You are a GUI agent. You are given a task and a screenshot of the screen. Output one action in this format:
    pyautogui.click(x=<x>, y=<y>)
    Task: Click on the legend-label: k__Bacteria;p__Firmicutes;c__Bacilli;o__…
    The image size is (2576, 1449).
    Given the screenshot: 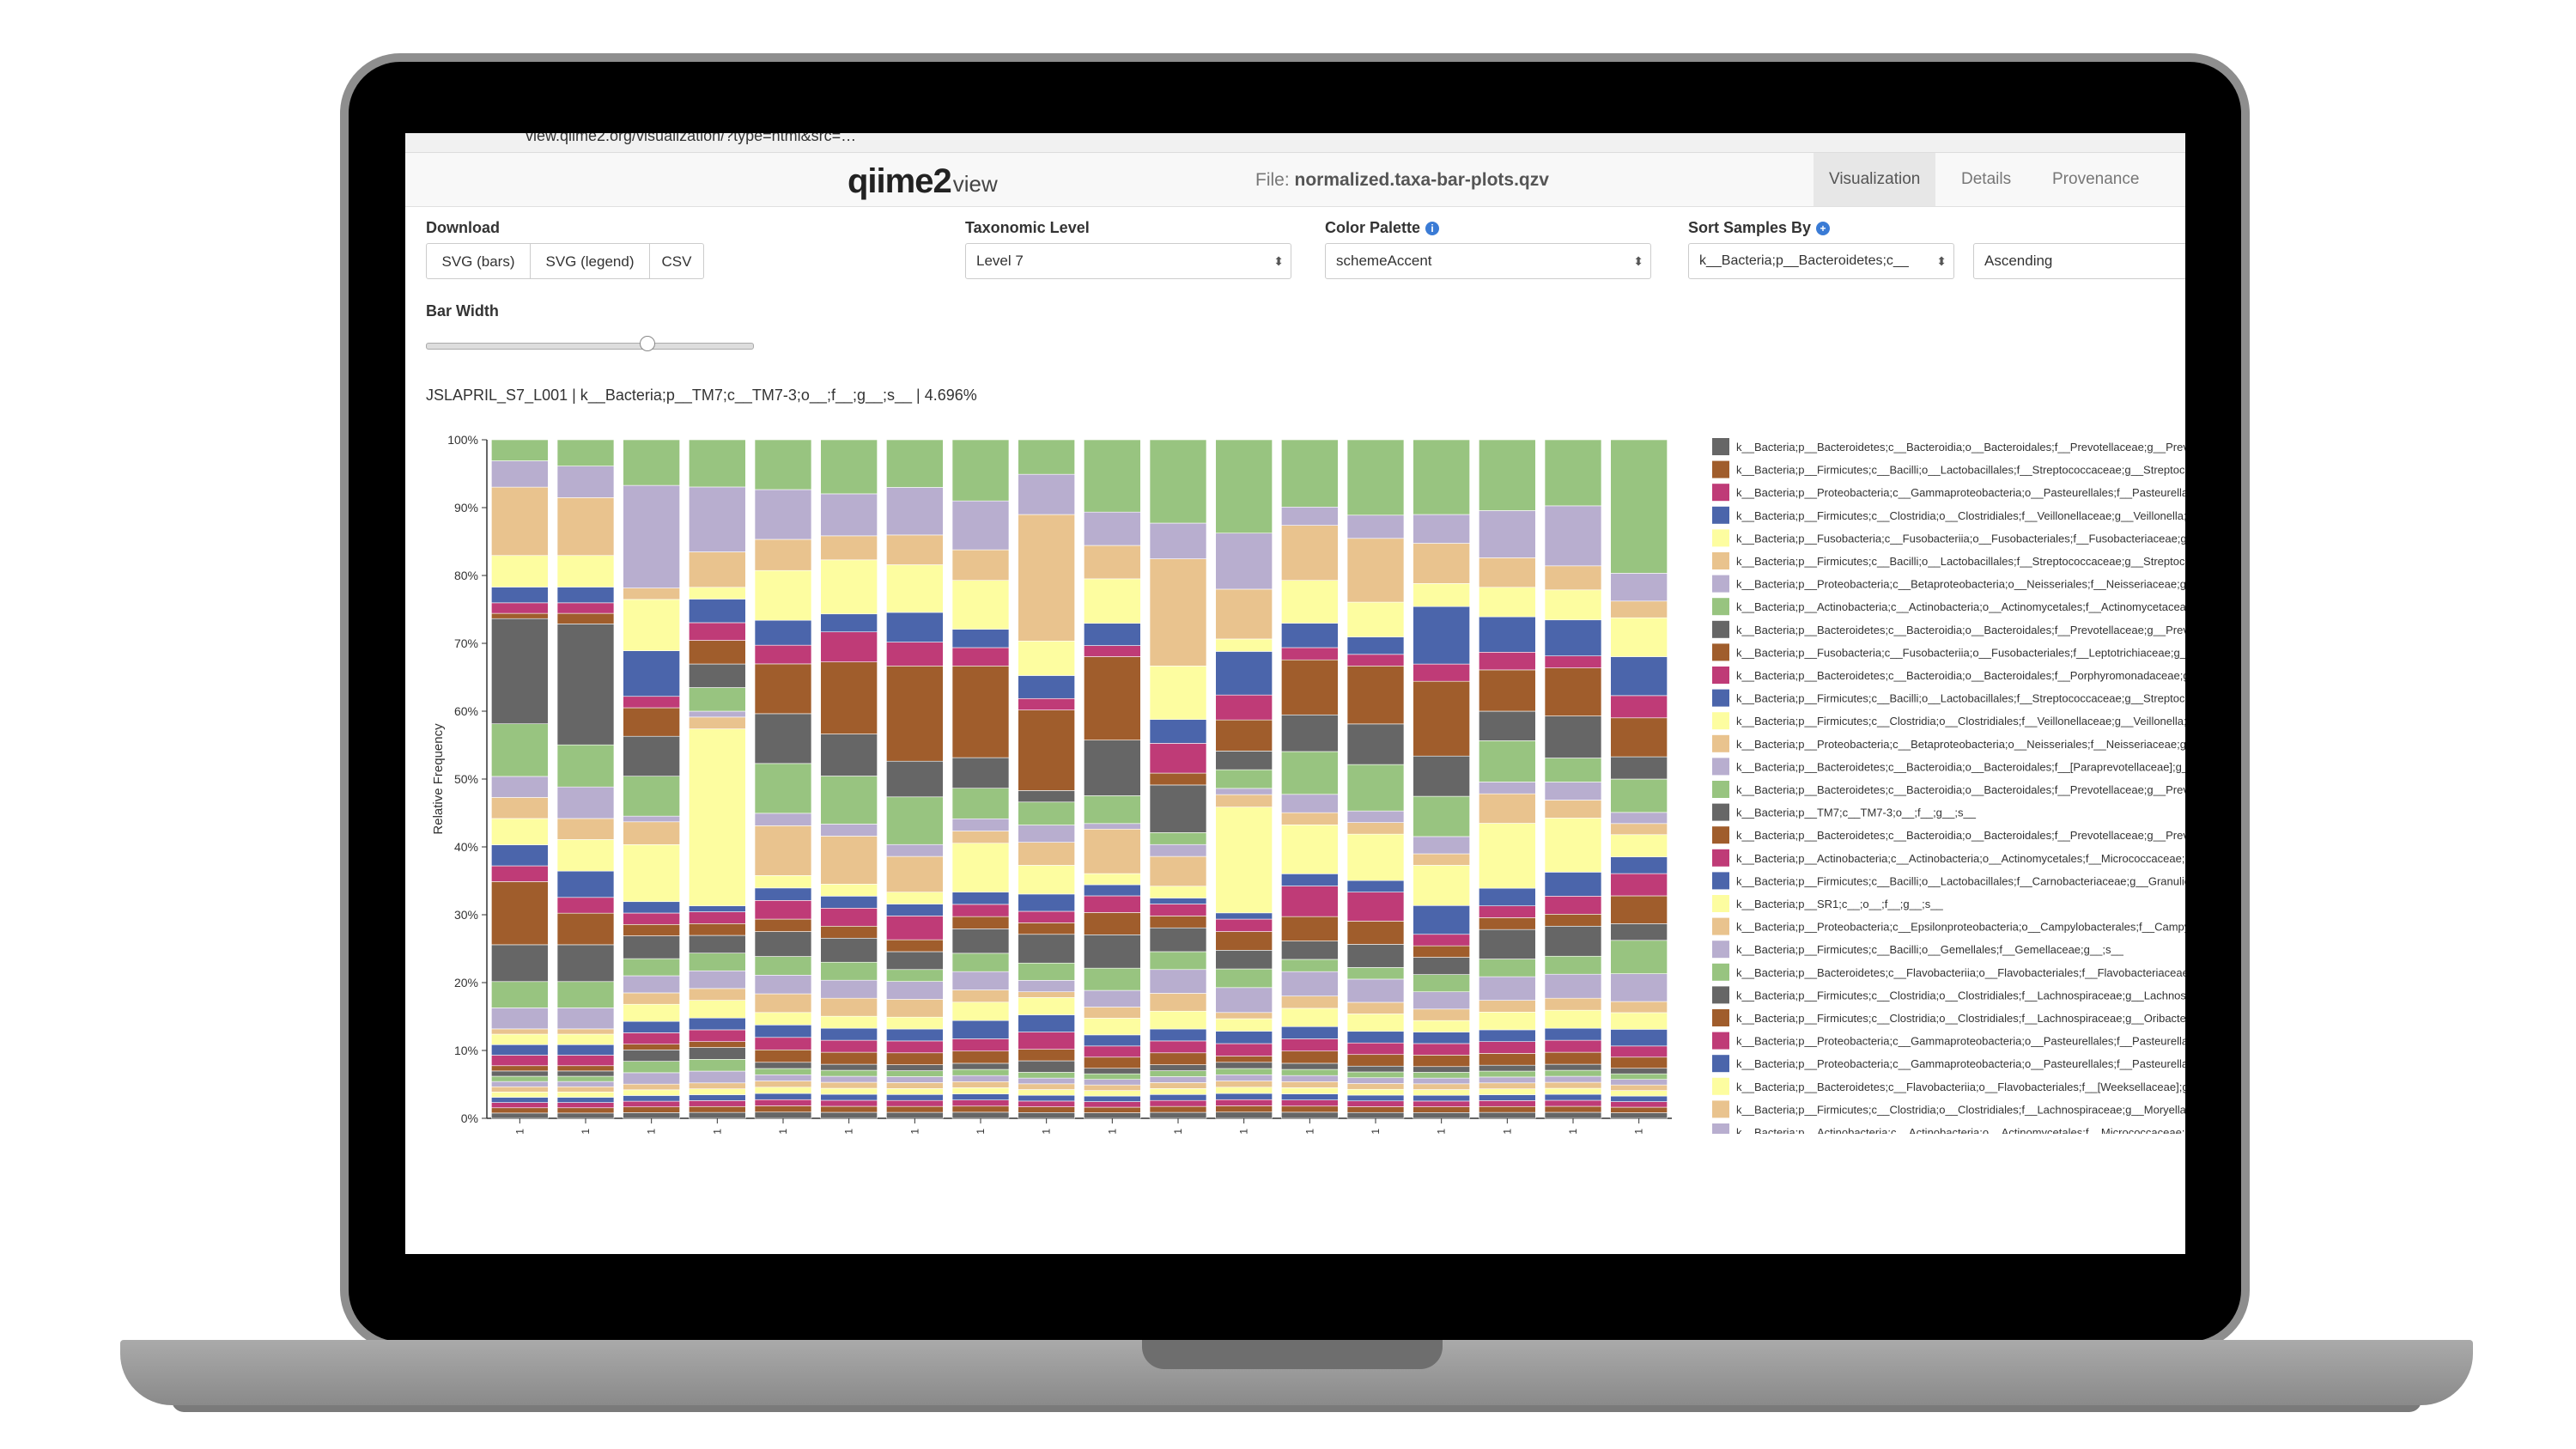 What is the action you would take?
    pyautogui.click(x=1960, y=561)
    